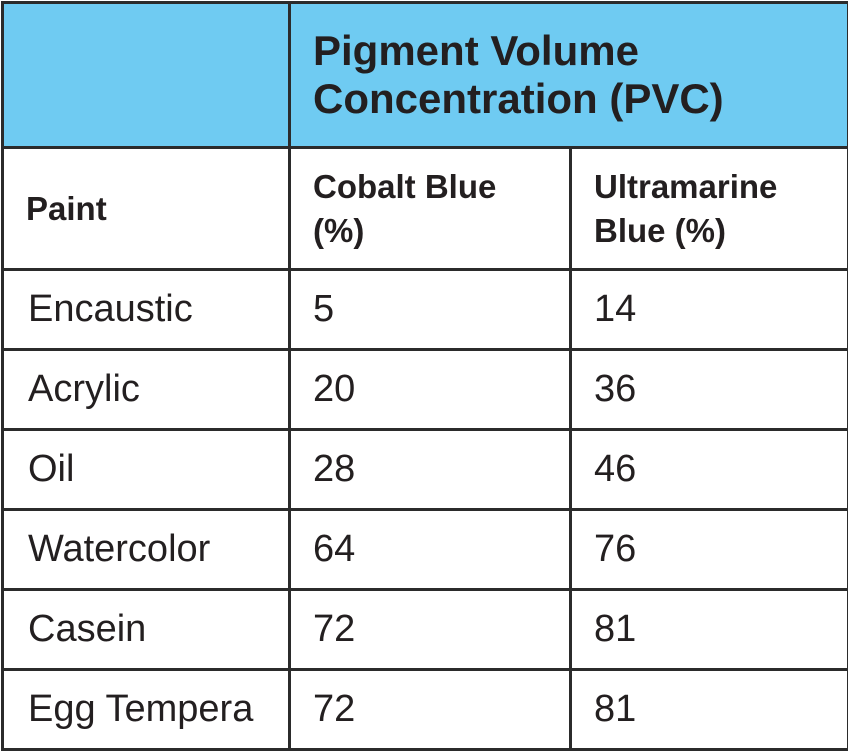 The width and height of the screenshot is (848, 754). Describe the element at coordinates (430, 470) in the screenshot. I see `pvc-value: 28` at that location.